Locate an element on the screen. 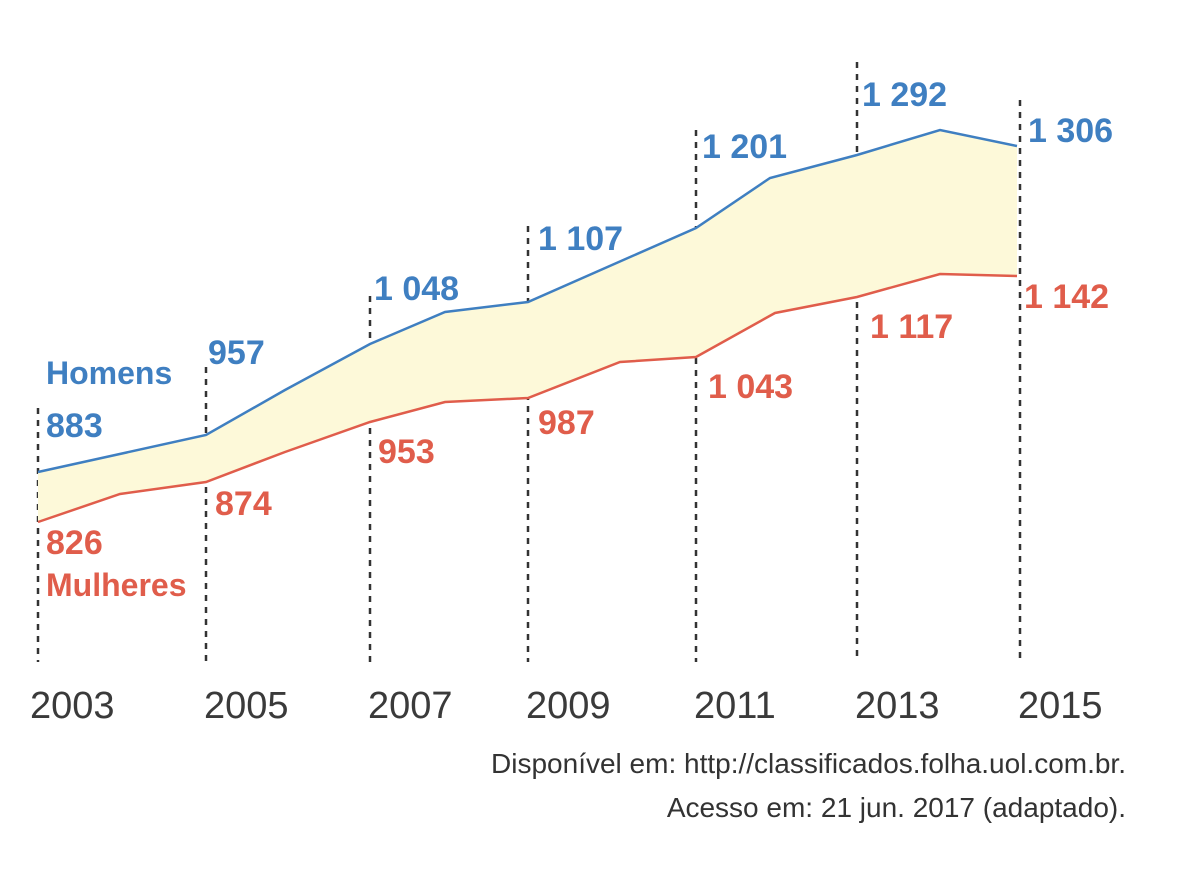 This screenshot has height=872, width=1200. source-line-2: Acesso em: 21 jun. 2017 (adaptado). is located at coordinates (896, 807).